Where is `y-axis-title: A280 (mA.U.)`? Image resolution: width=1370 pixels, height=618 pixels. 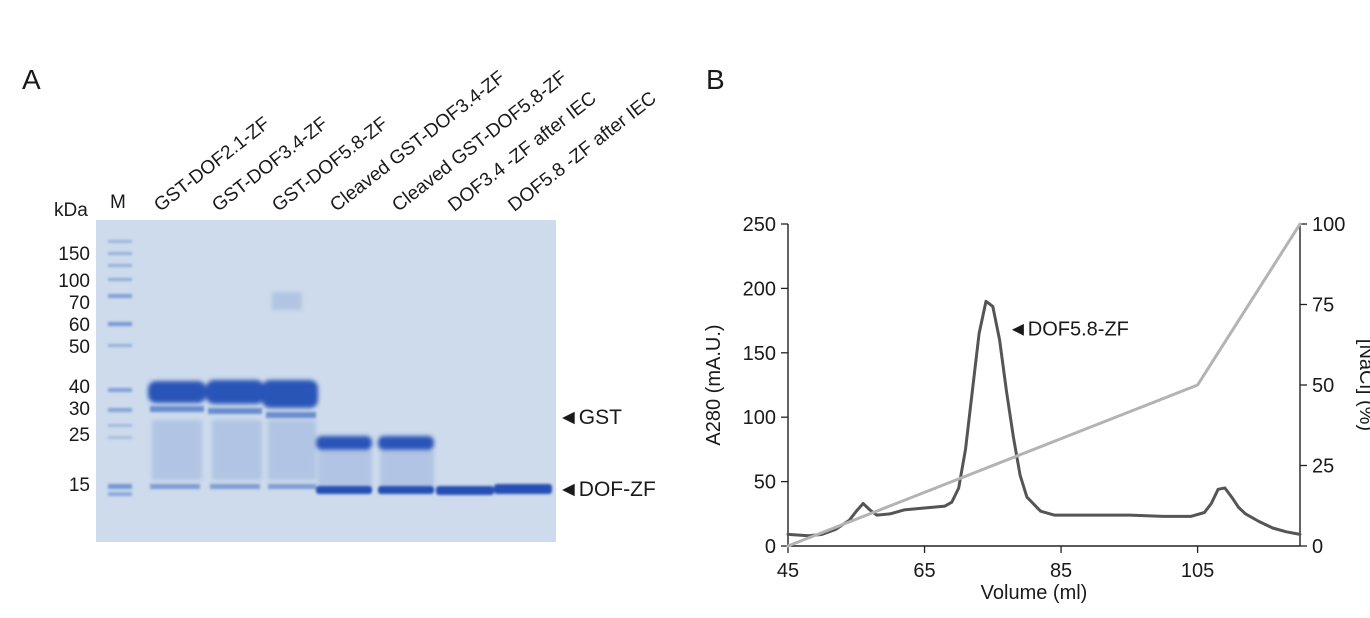 y-axis-title: A280 (mA.U.) is located at coordinates (714, 384).